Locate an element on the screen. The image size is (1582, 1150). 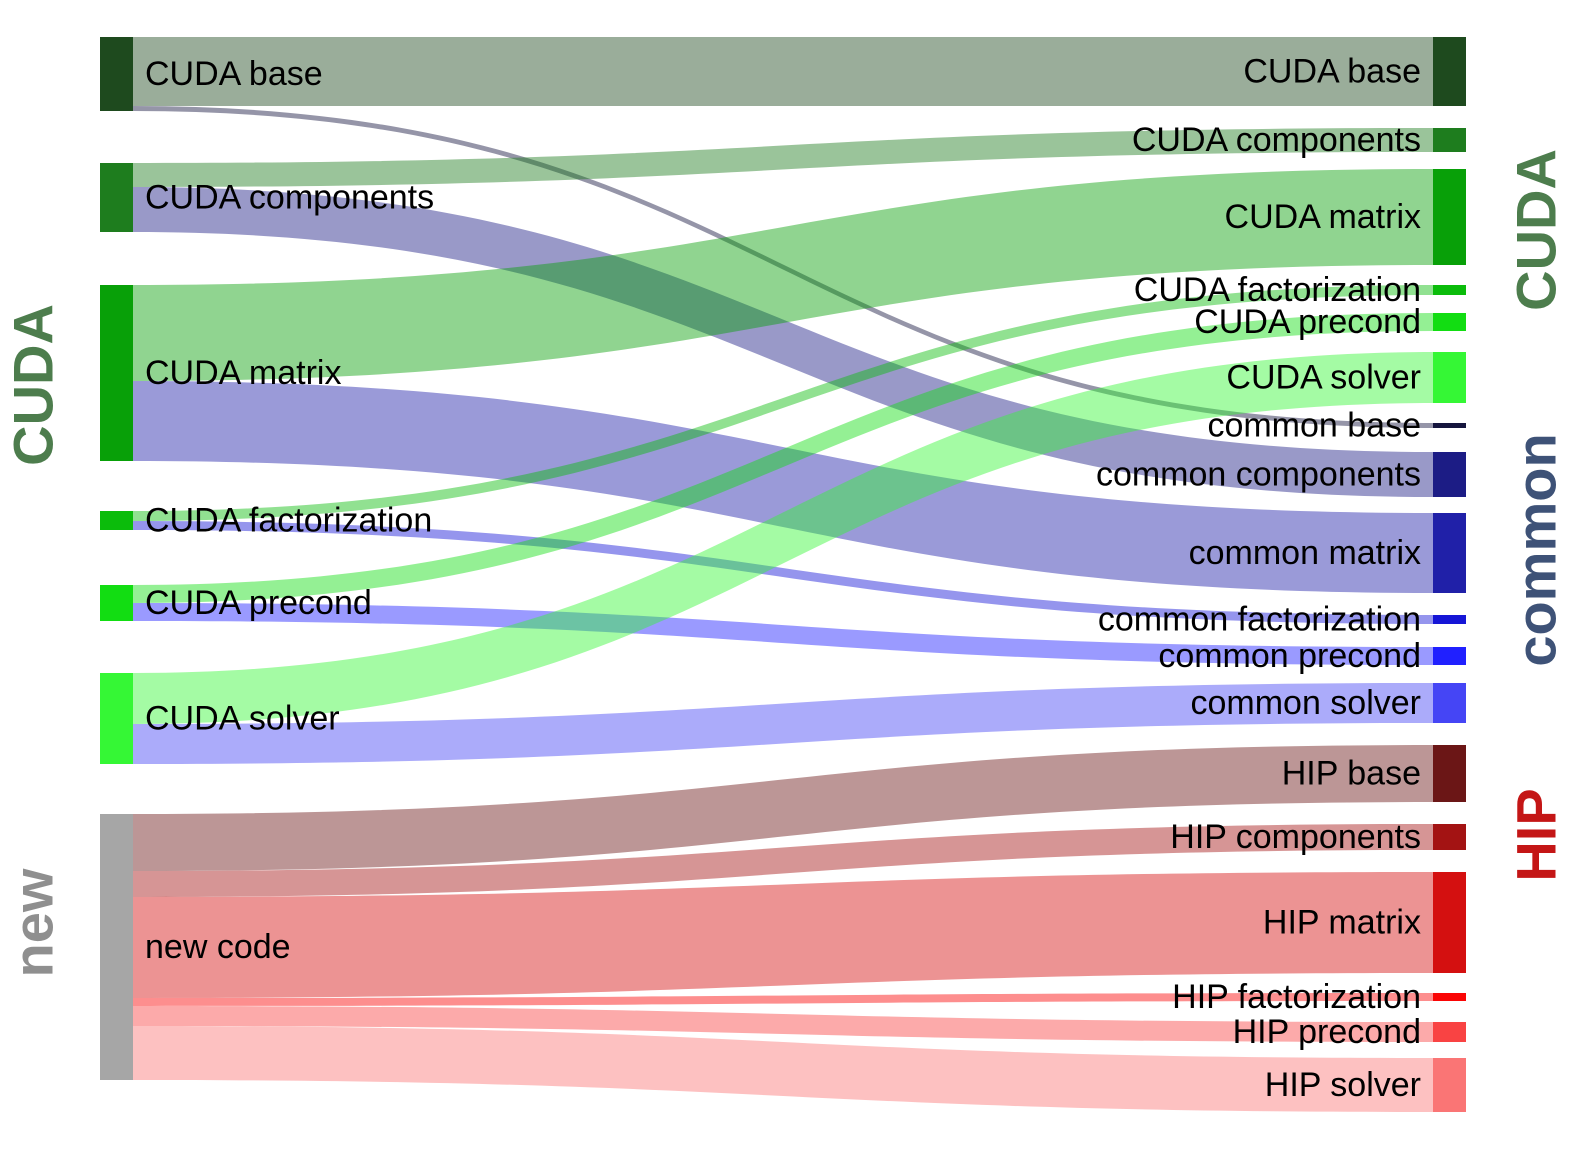
sankey-node-label-cuda-factorization-right: CUDA factorization is located at coordinates (1277, 290).